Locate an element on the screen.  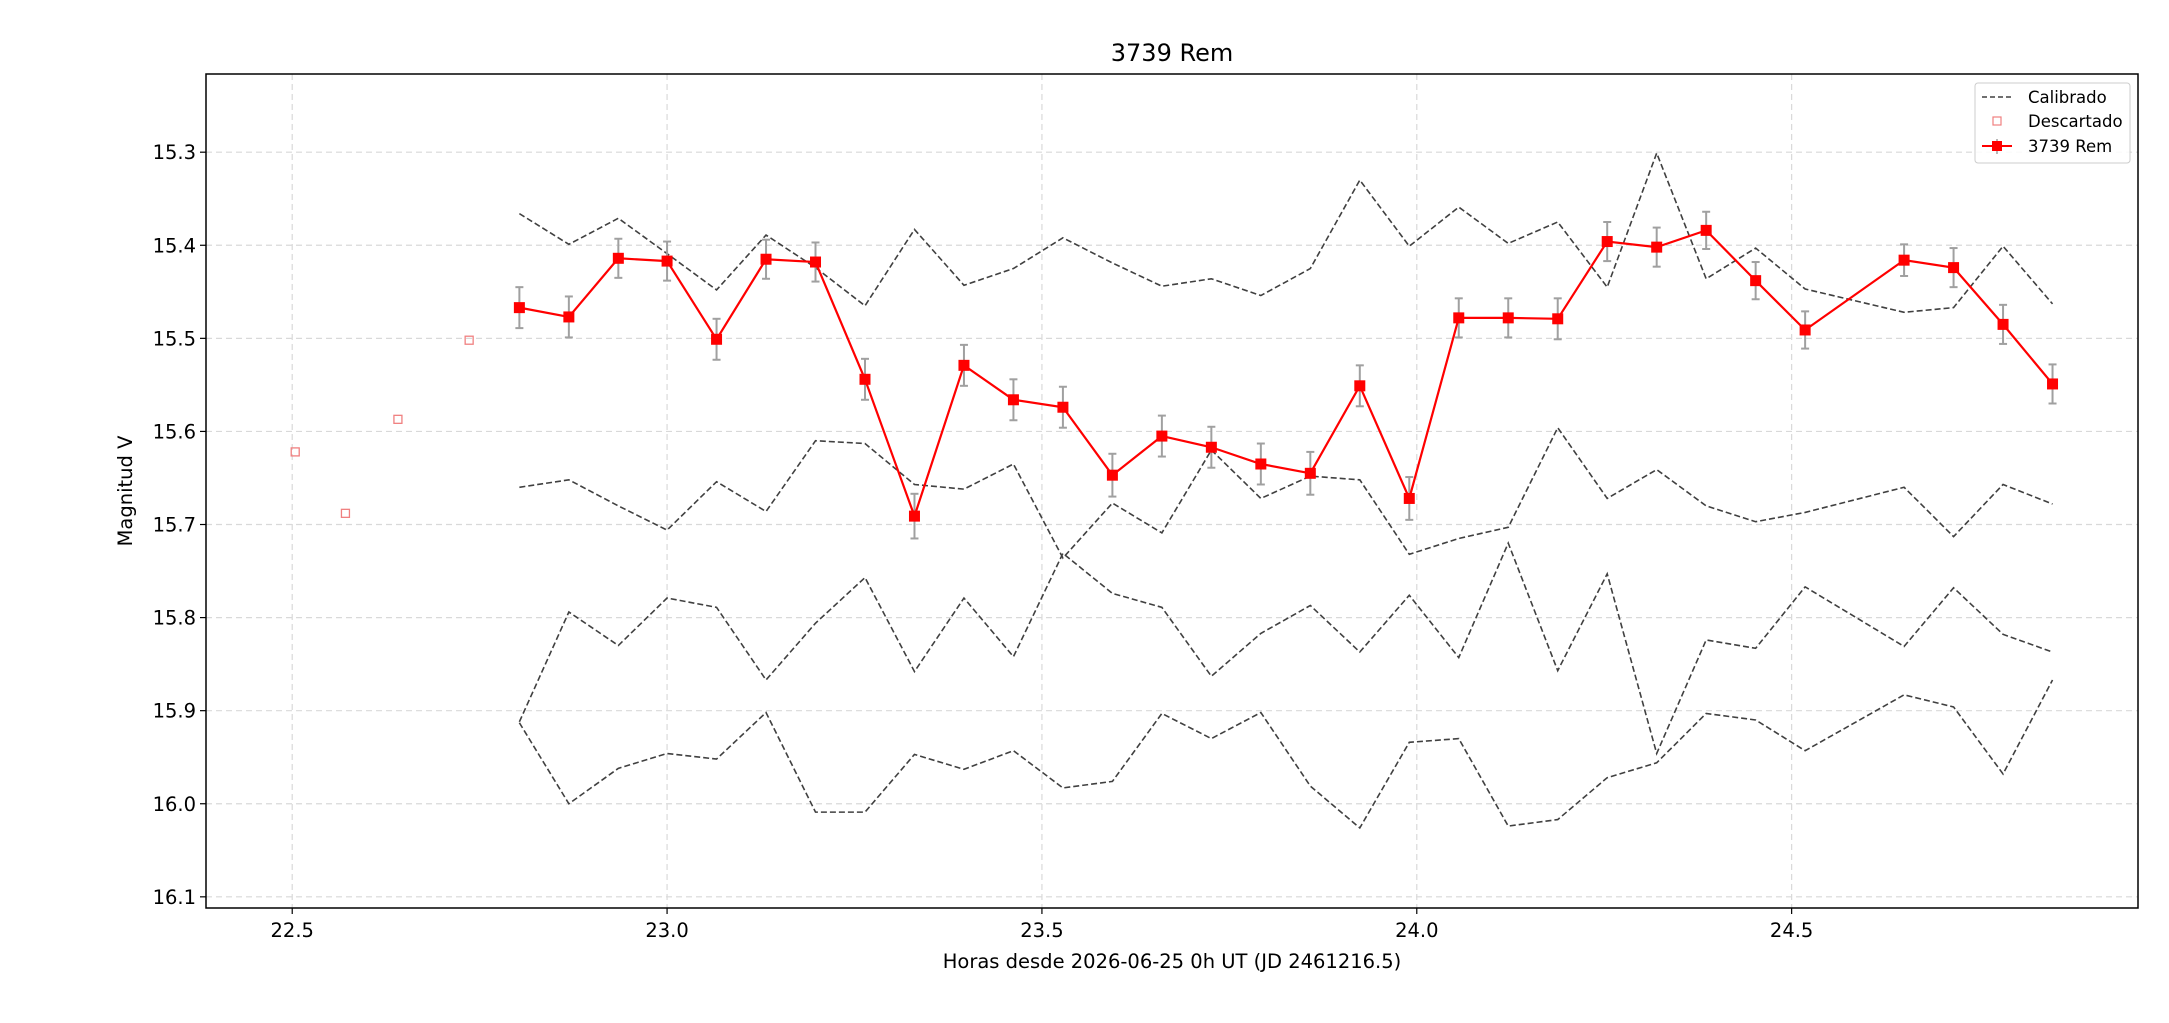
y-tick-label: 15.6 is located at coordinates (174, 431).